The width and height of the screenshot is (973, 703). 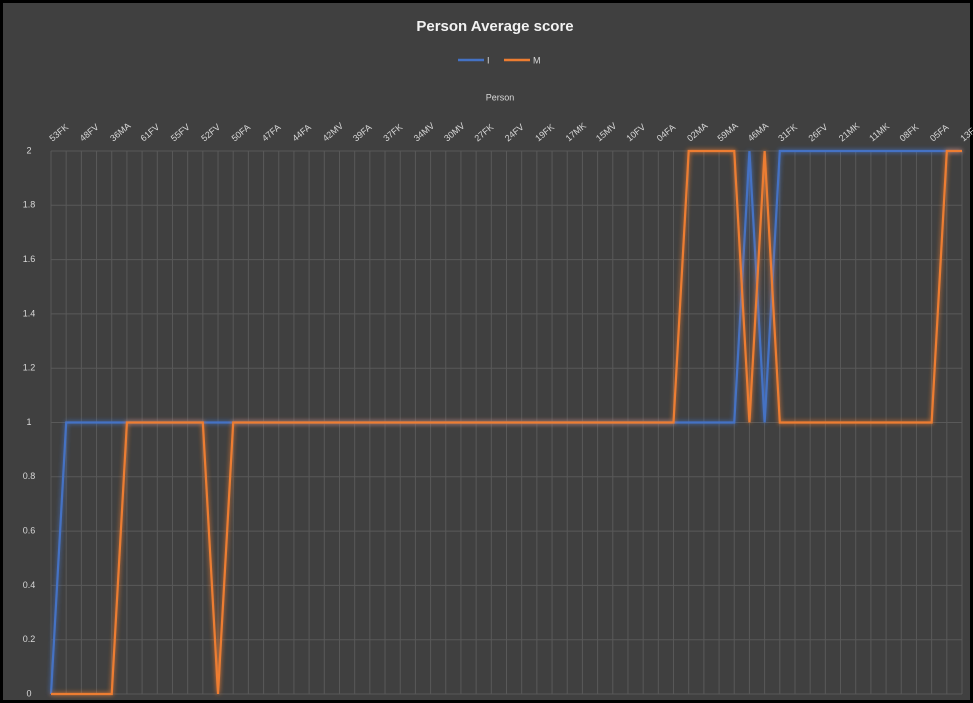 I want to click on y-tick-label: 0, so click(x=28, y=693).